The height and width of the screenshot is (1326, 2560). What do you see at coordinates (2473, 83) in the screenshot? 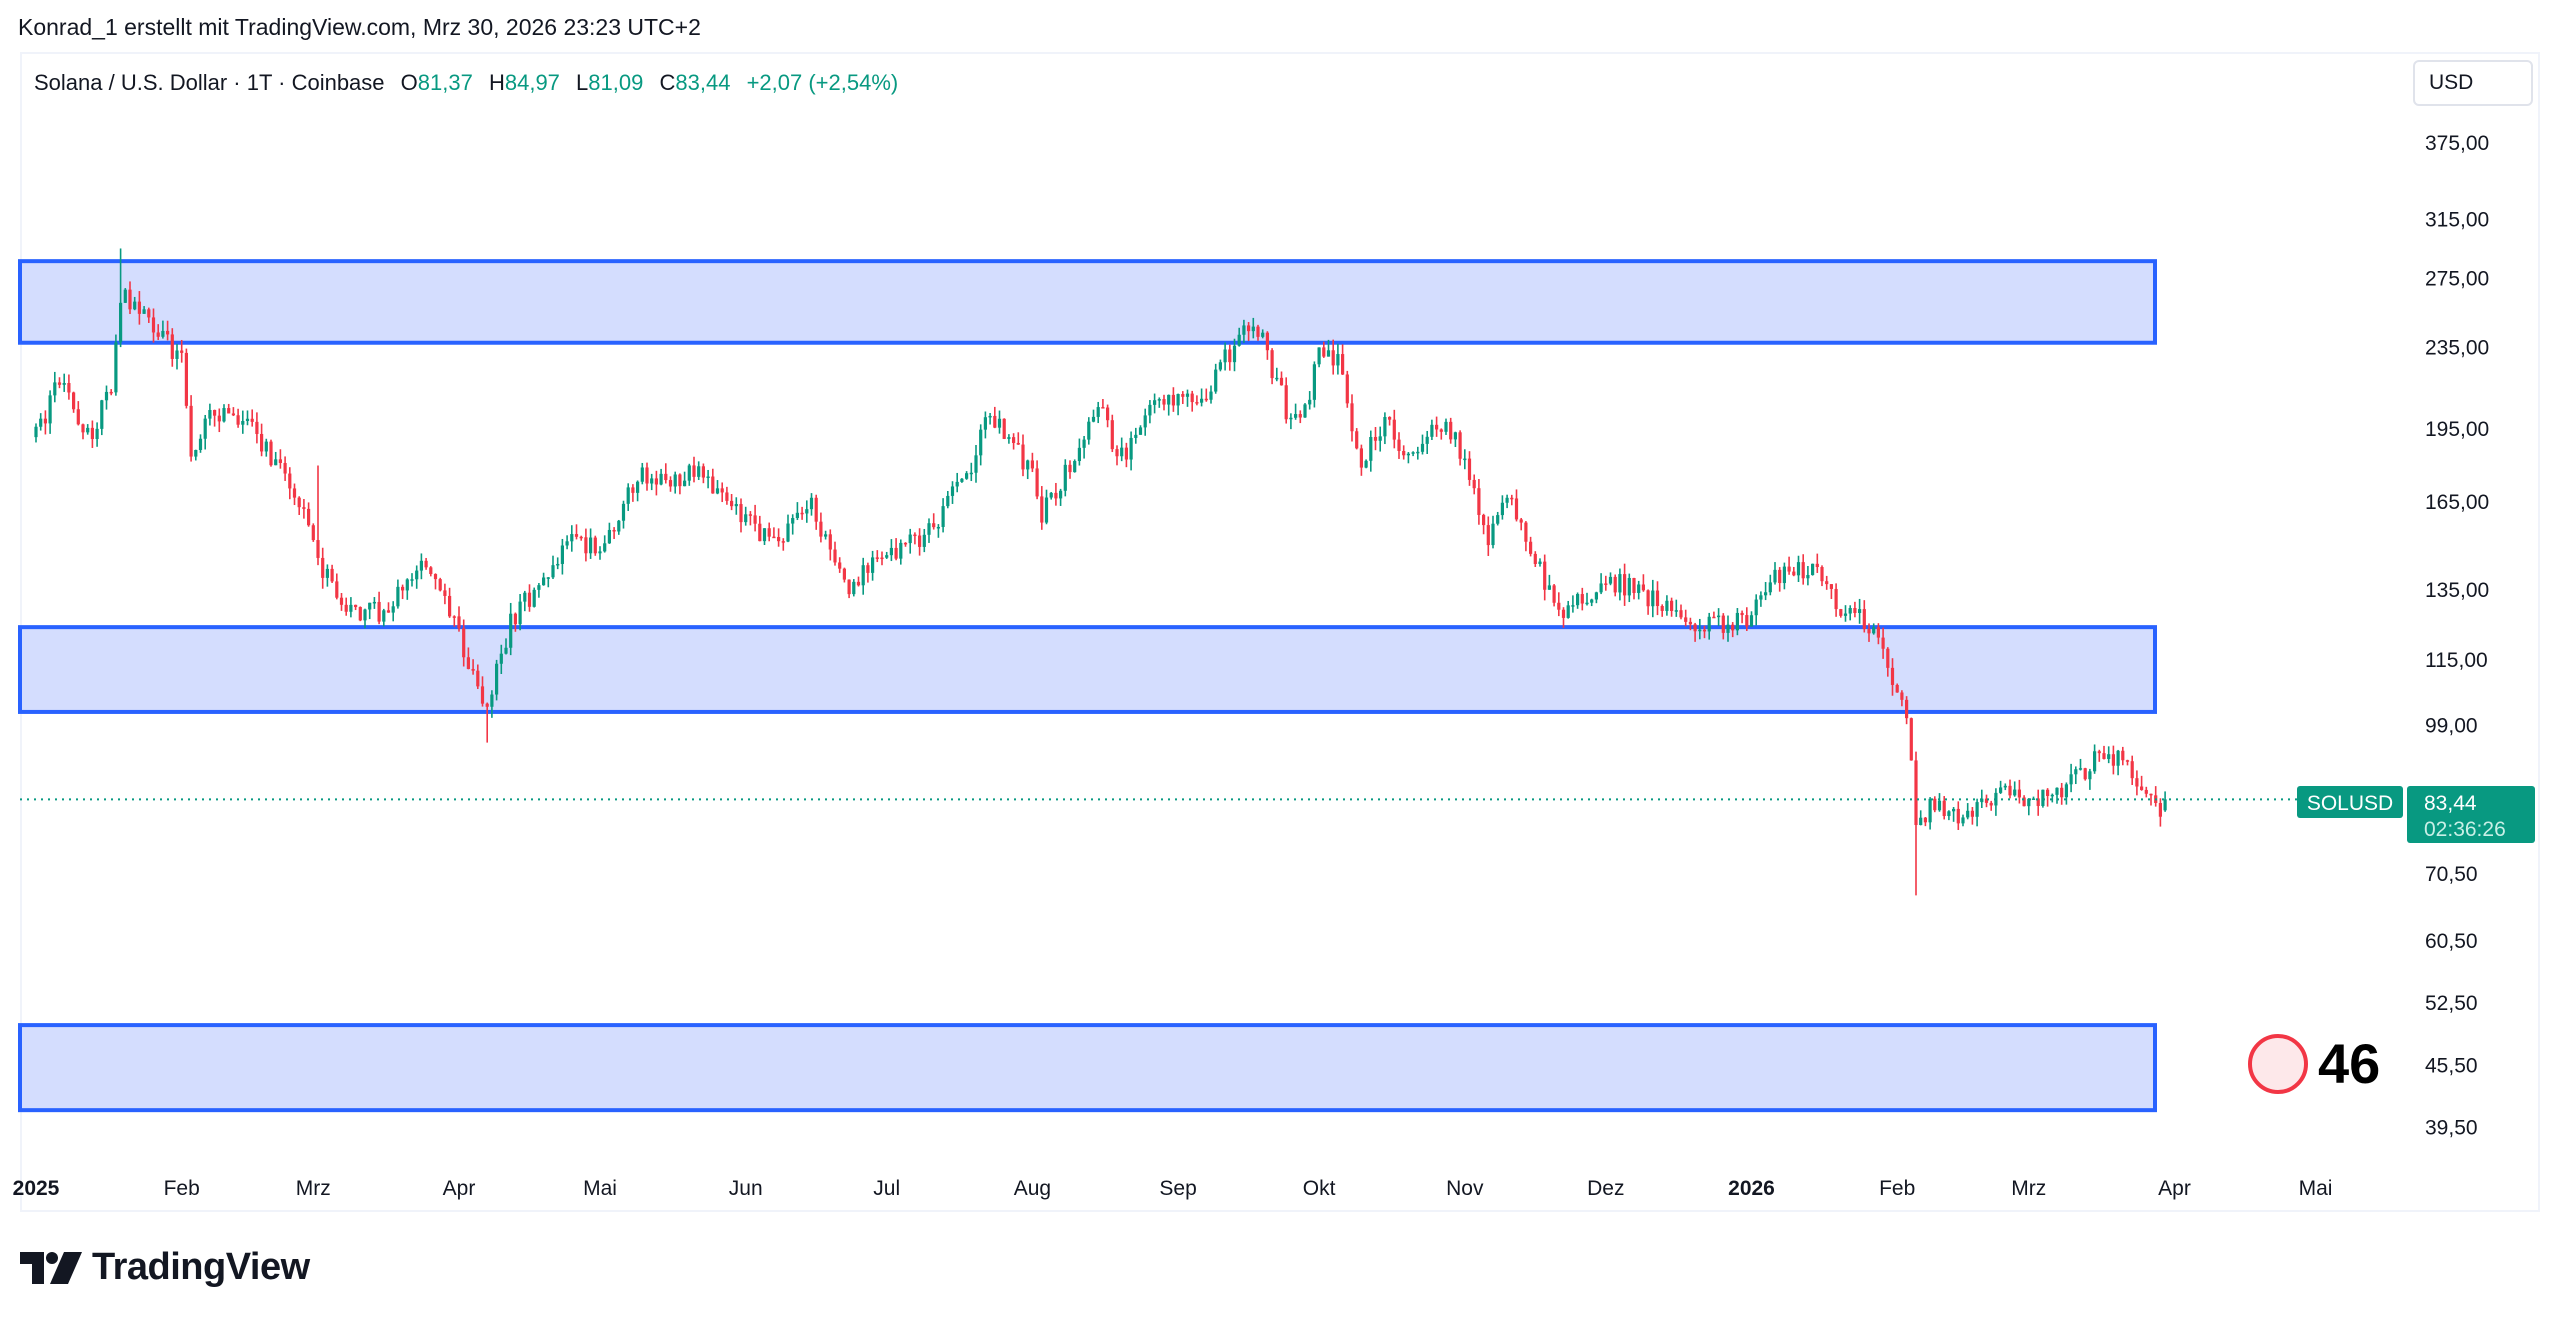
I see `currency-button: USD` at bounding box center [2473, 83].